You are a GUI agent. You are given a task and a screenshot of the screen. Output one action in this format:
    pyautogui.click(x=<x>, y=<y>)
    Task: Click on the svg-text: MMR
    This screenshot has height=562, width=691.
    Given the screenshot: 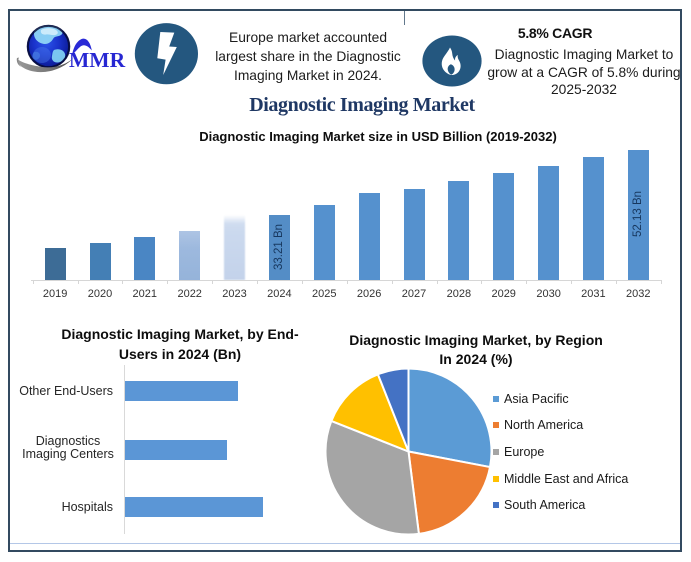 What is the action you would take?
    pyautogui.click(x=97, y=60)
    